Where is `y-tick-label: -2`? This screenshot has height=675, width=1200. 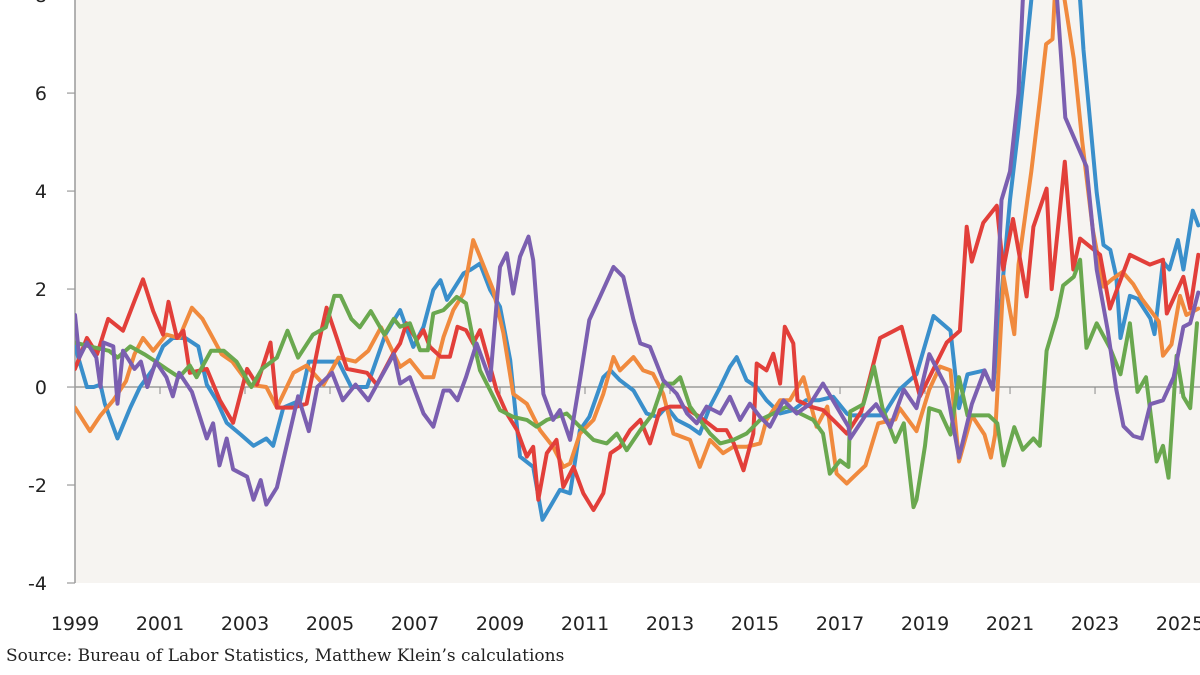 y-tick-label: -2 is located at coordinates (37, 486).